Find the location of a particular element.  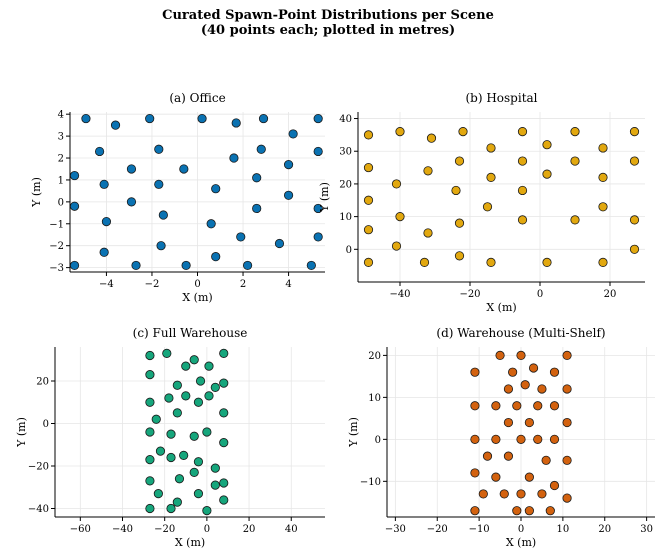

x-tick-label: 4 is located at coordinates (288, 284).